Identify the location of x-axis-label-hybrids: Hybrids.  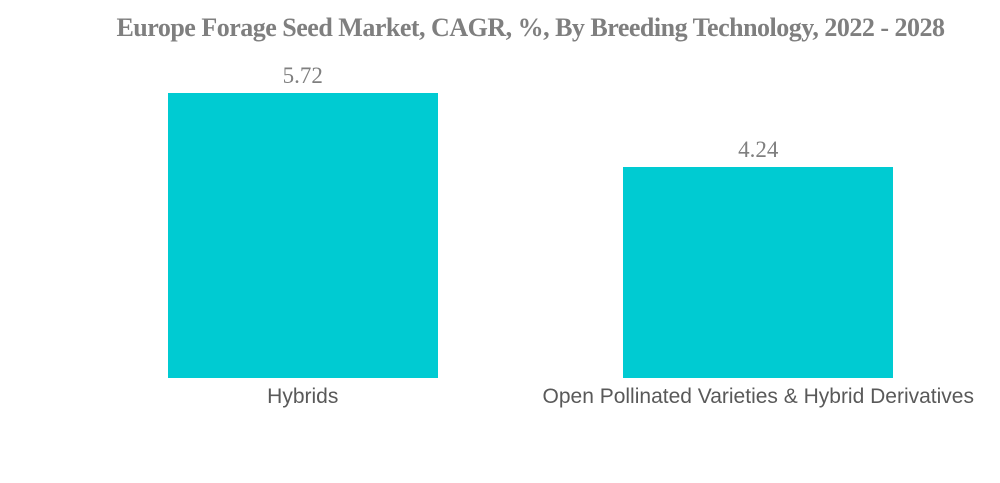
(303, 396).